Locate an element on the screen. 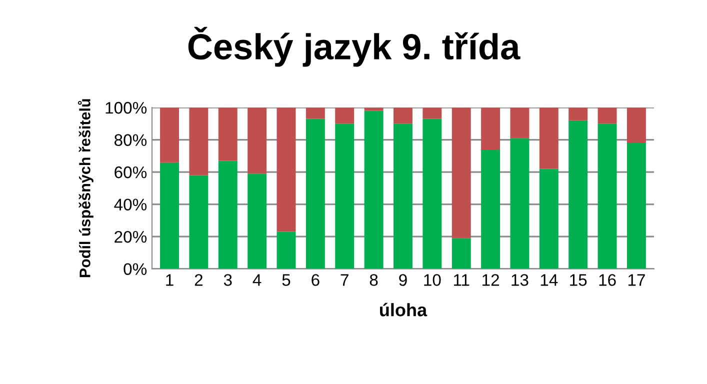 This screenshot has width=707, height=384. x-tick-label: 7 is located at coordinates (344, 280).